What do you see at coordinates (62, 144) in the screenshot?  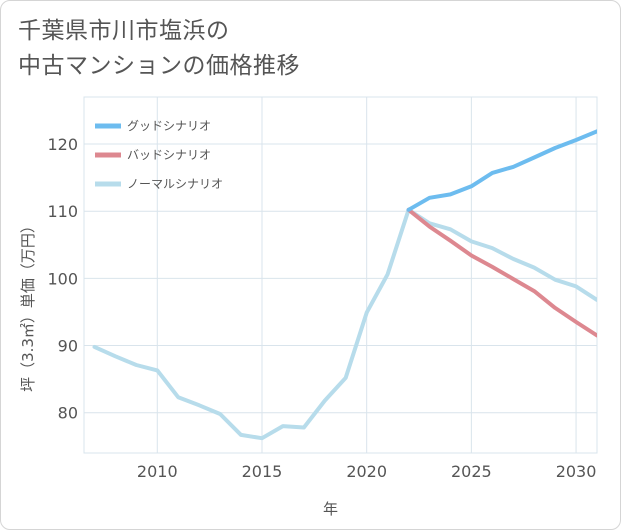 I see `y-tick-label: 120` at bounding box center [62, 144].